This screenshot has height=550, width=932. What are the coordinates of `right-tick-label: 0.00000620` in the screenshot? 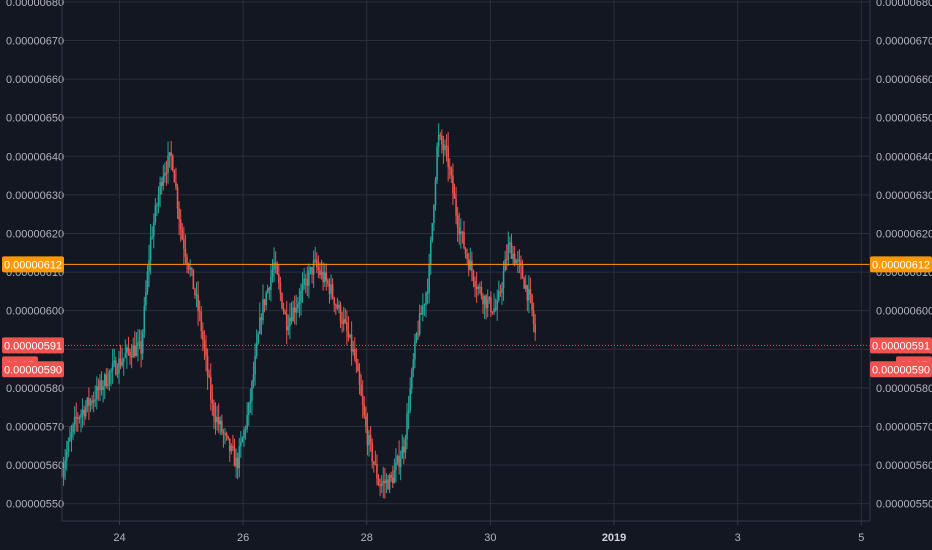 It's located at (904, 234).